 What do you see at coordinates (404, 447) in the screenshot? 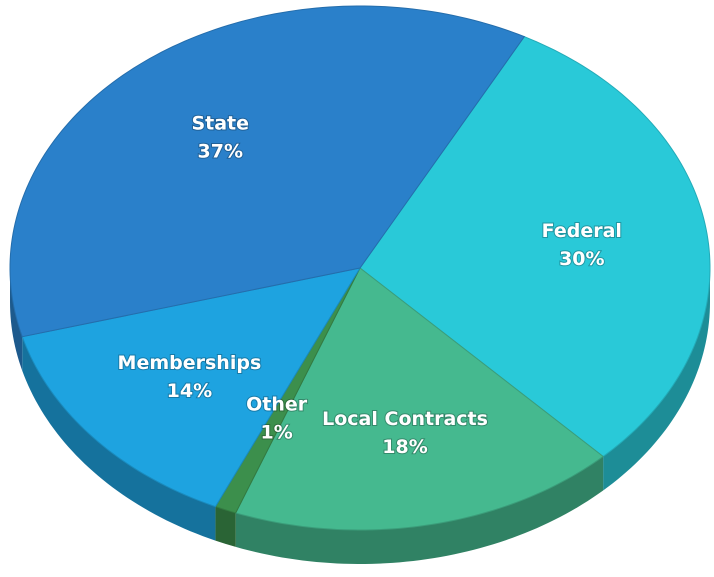
I see `slice-value-label: 18%` at bounding box center [404, 447].